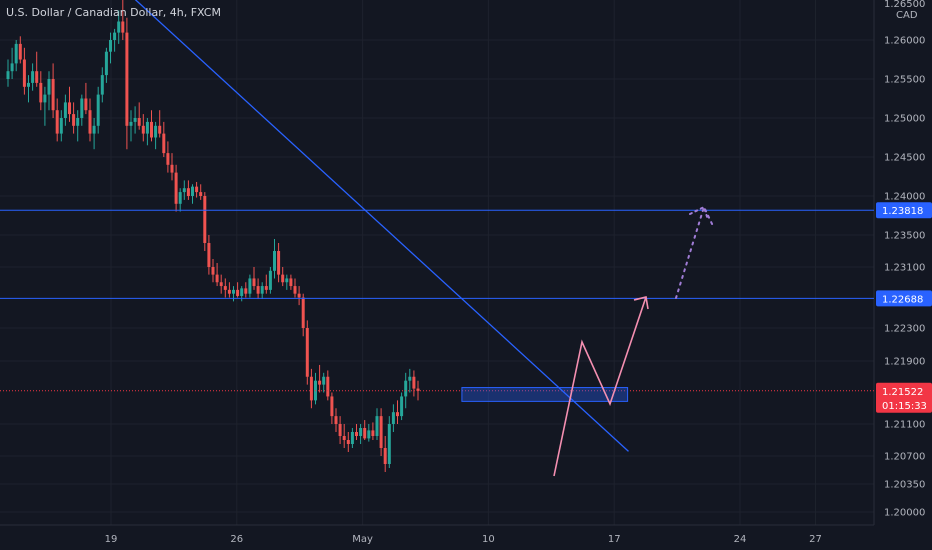  I want to click on y-tick-label: 1.24500, so click(904, 158).